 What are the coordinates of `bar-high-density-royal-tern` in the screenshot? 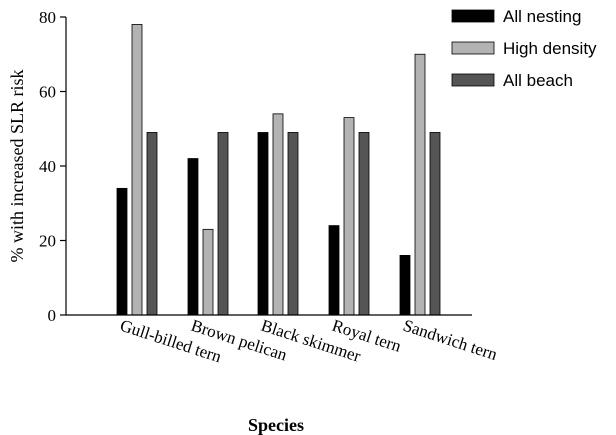 It's located at (349, 216).